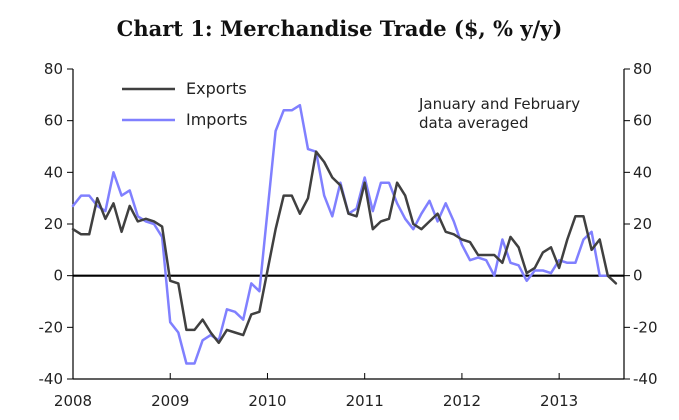  What do you see at coordinates (53, 172) in the screenshot?
I see `y-tick-label-left: 40` at bounding box center [53, 172].